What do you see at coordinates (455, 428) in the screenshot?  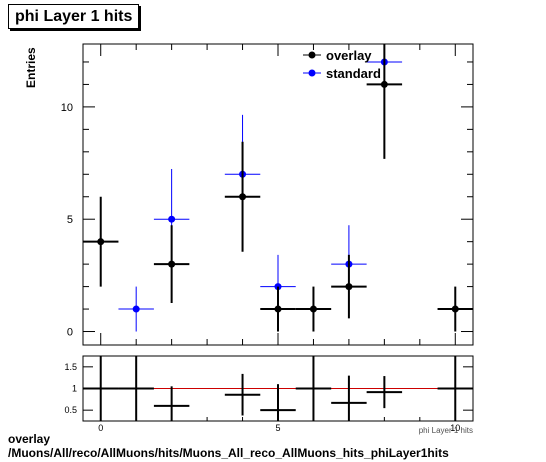 I see `x-tick-label: 10` at bounding box center [455, 428].